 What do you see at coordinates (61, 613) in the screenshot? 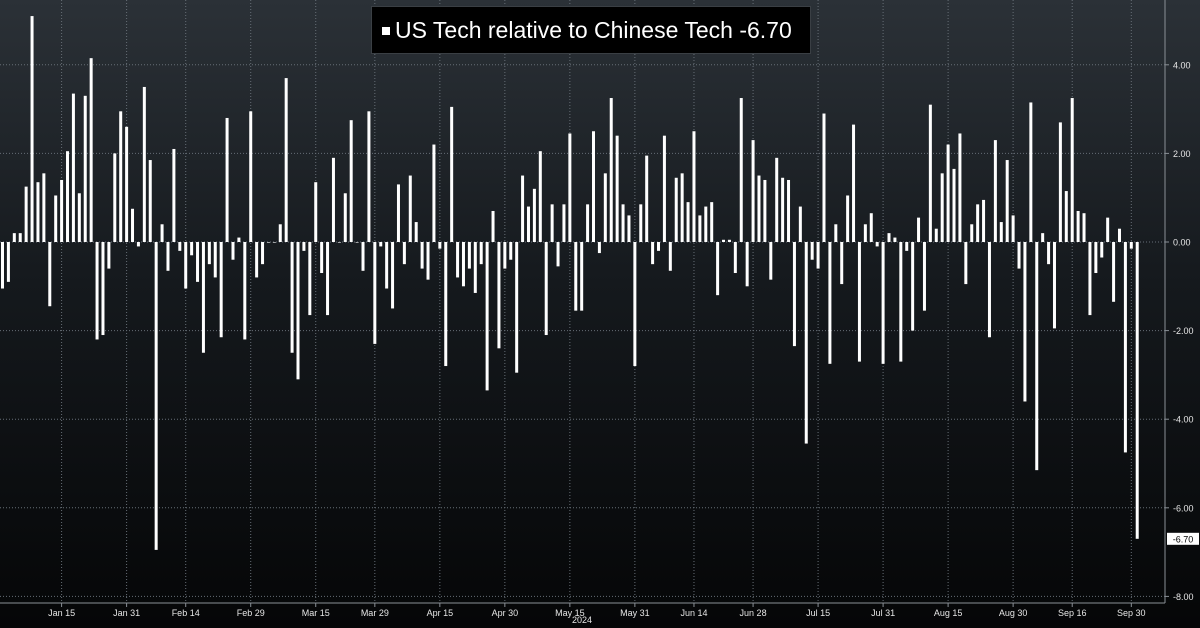
I see `x-tick-label: Jan 15` at bounding box center [61, 613].